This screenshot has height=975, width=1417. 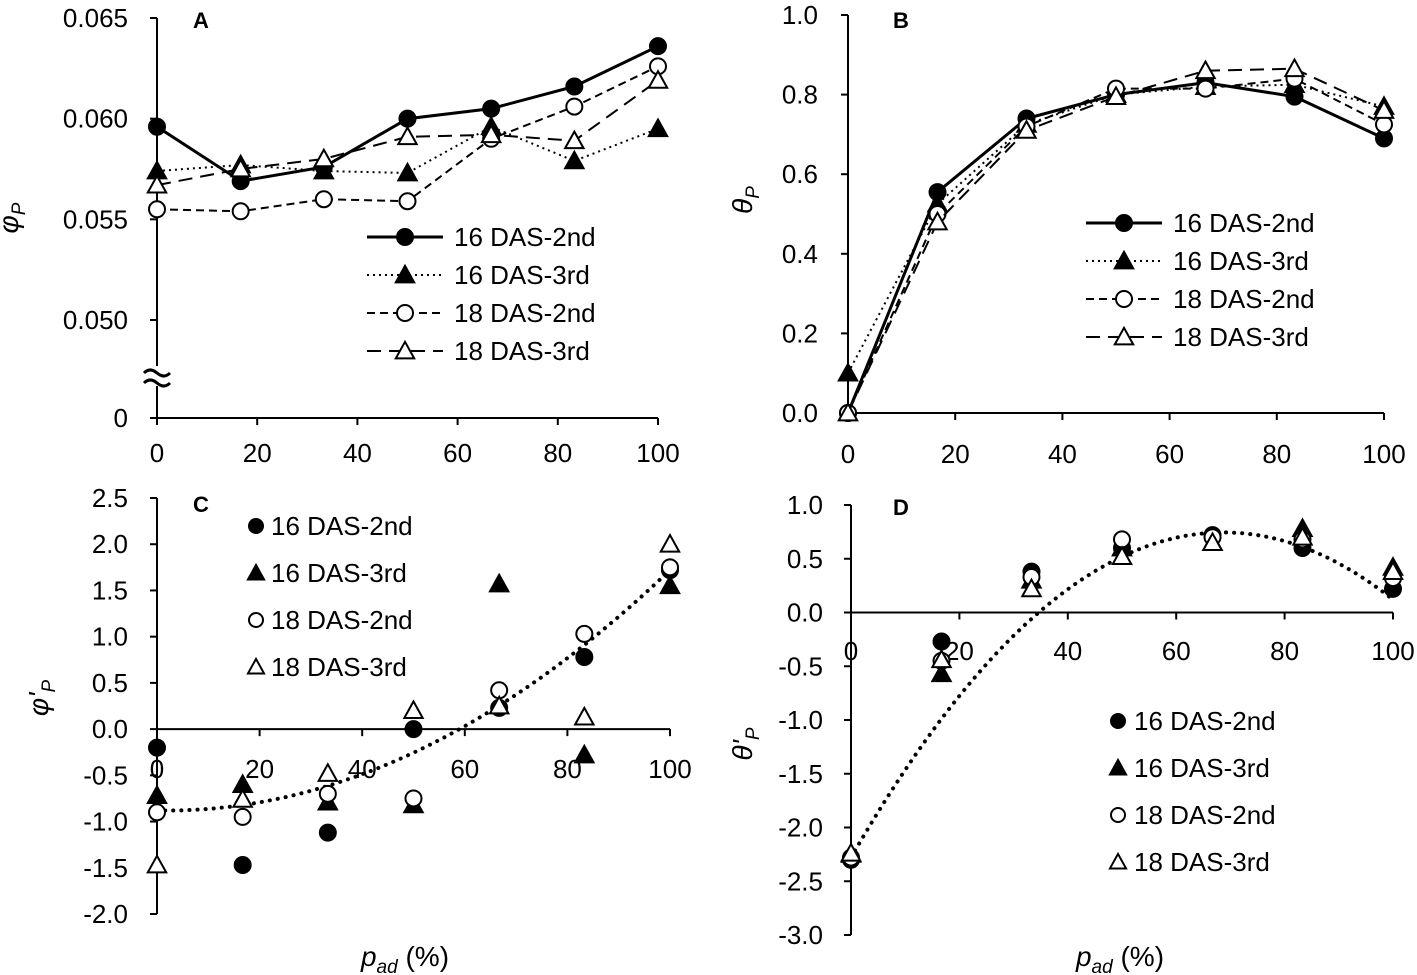 I want to click on x-tick-label: 20, so click(x=259, y=769).